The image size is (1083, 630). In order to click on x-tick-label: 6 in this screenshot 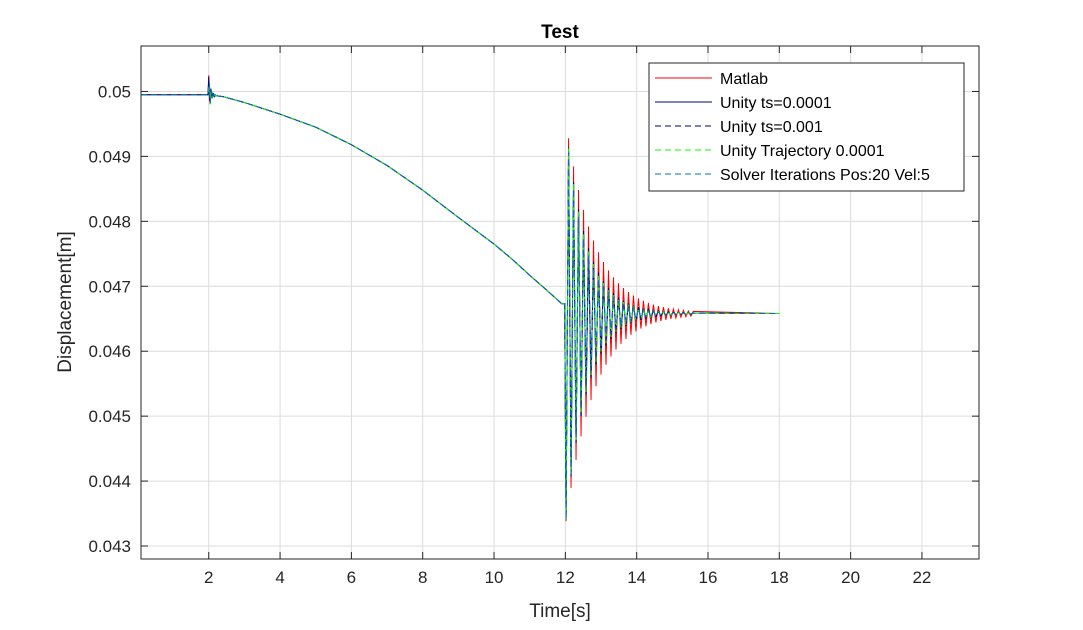, I will do `click(351, 577)`.